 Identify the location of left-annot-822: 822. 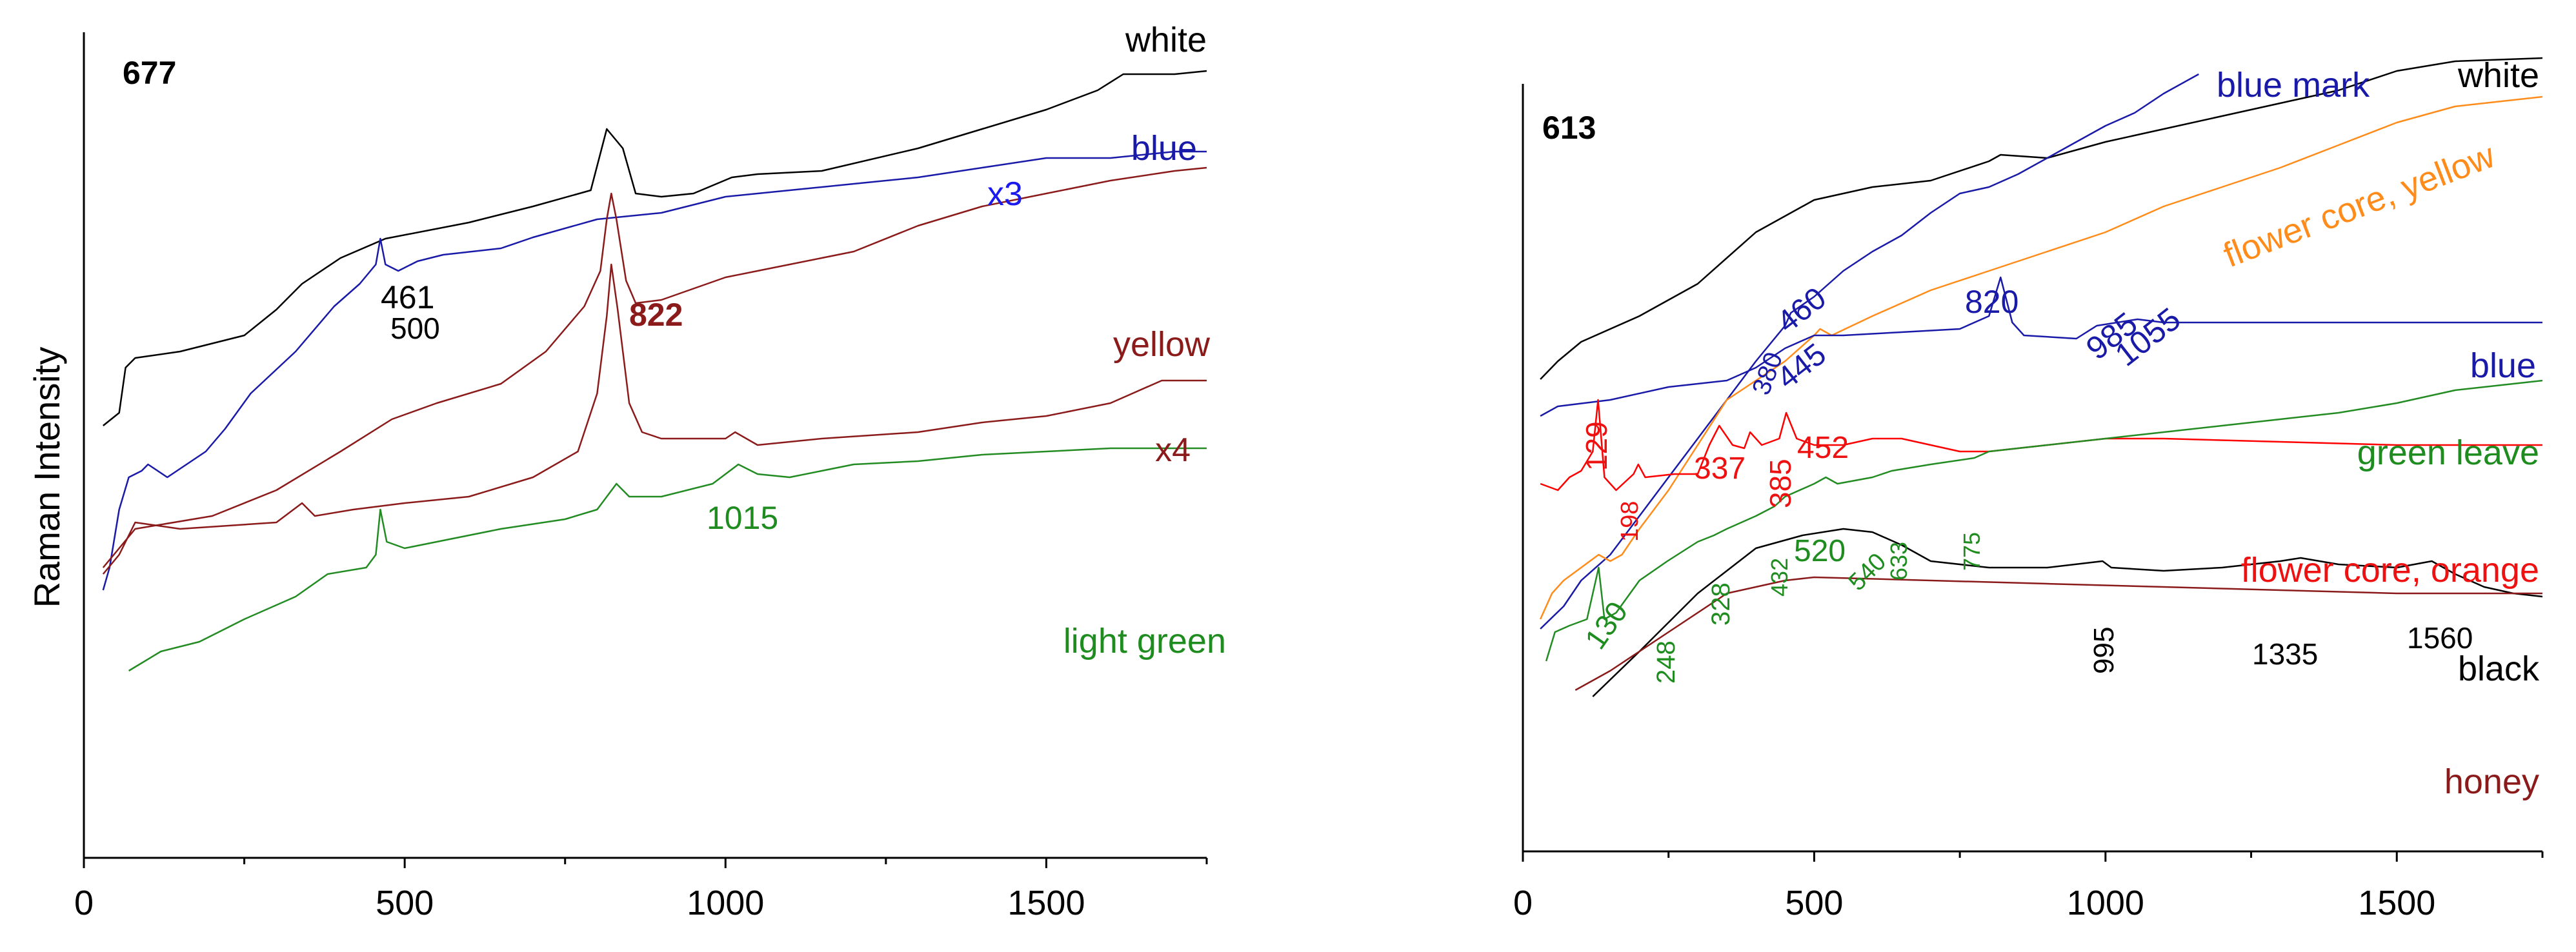
(656, 315).